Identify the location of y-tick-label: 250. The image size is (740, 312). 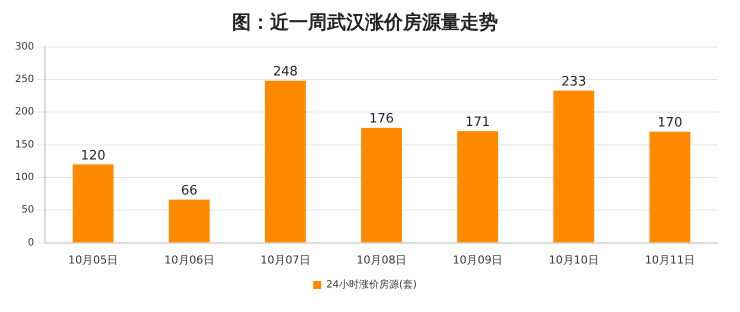
(24, 80).